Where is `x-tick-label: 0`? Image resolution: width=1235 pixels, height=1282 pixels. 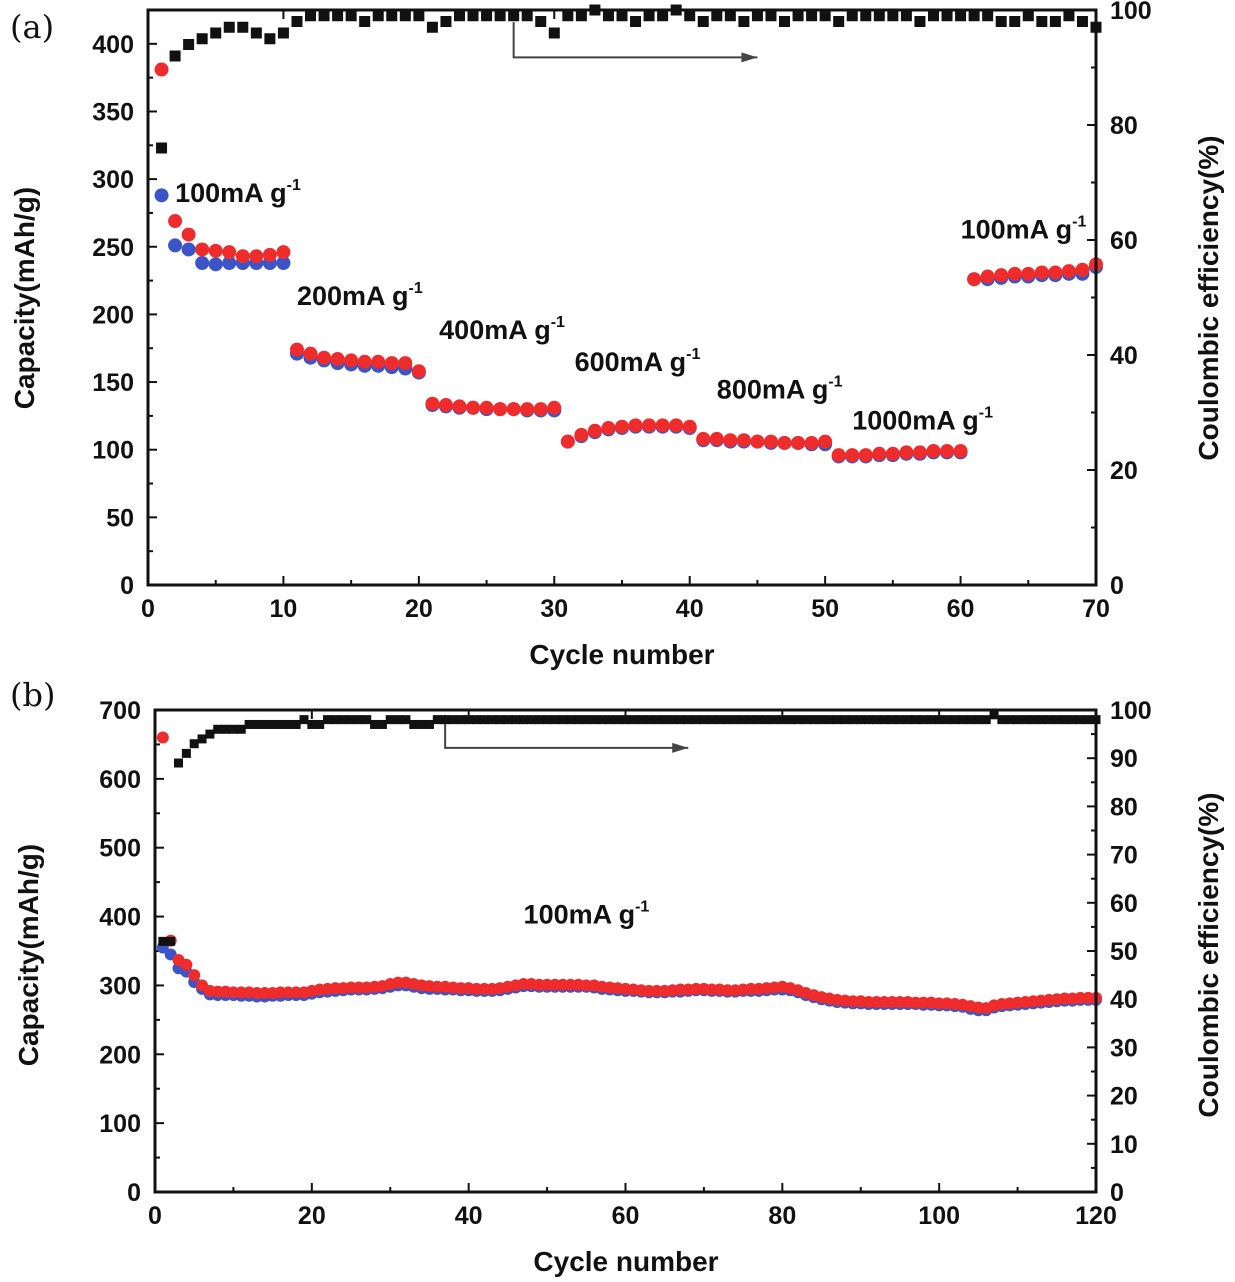 x-tick-label: 0 is located at coordinates (155, 1216).